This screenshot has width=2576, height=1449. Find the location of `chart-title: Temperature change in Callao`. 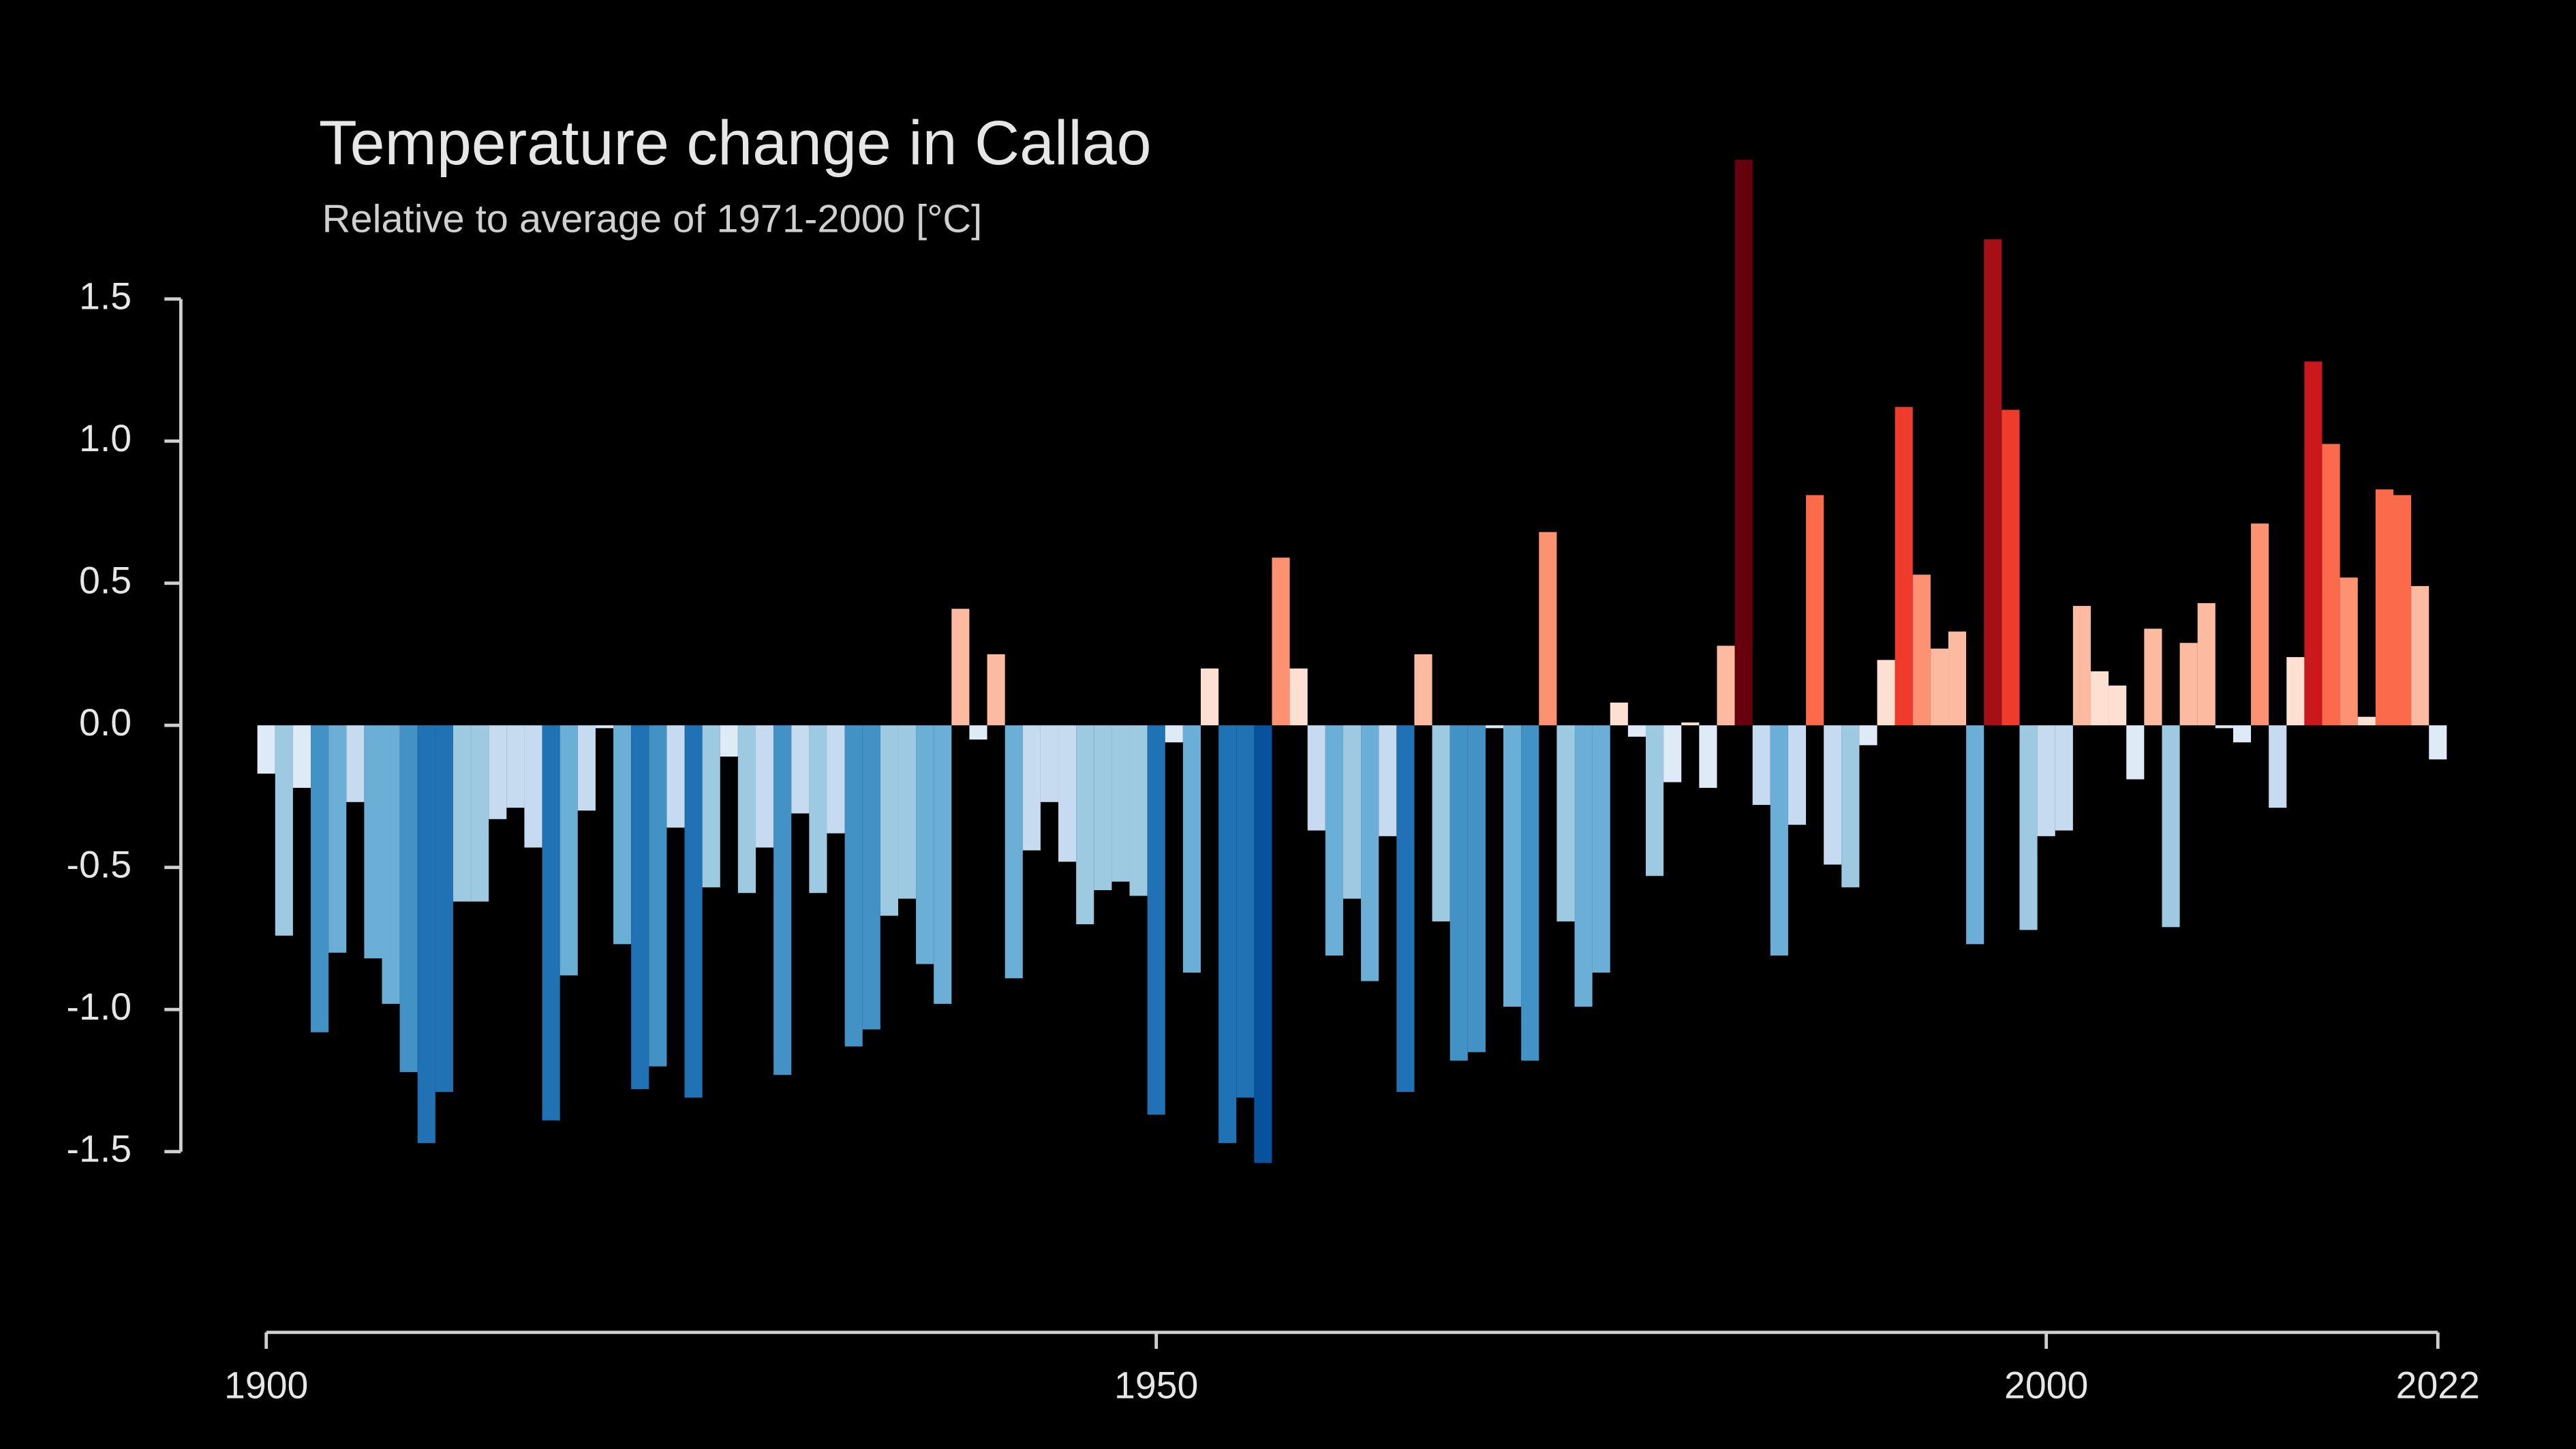

chart-title: Temperature change in Callao is located at coordinates (736, 143).